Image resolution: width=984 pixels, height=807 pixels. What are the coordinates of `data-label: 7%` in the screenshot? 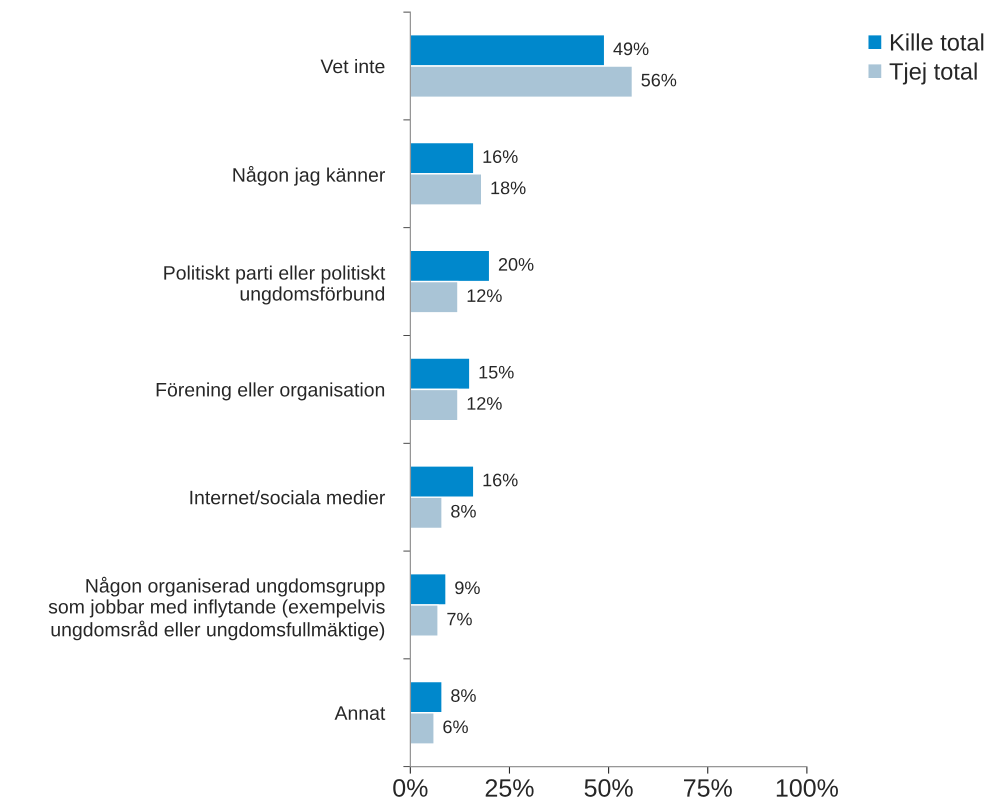 It's located at (459, 619).